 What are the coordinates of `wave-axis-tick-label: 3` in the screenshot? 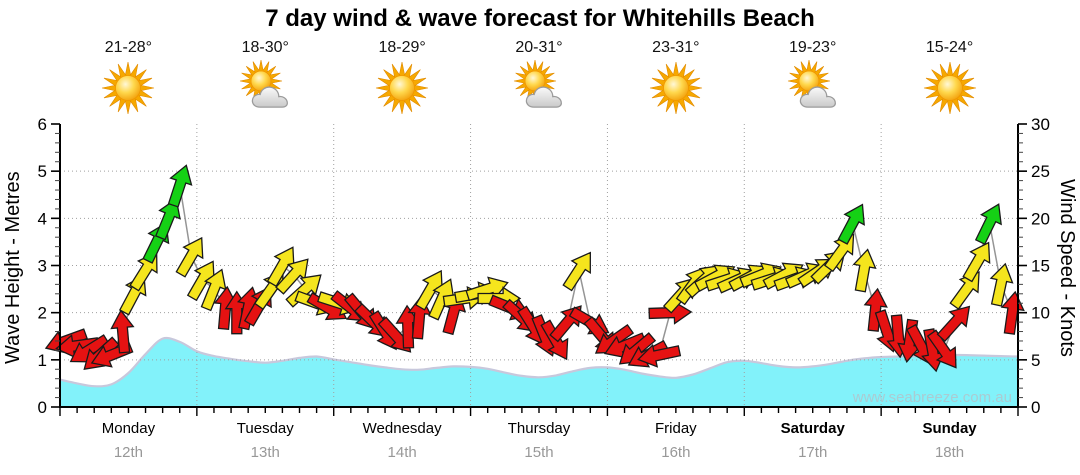 It's located at (42, 266).